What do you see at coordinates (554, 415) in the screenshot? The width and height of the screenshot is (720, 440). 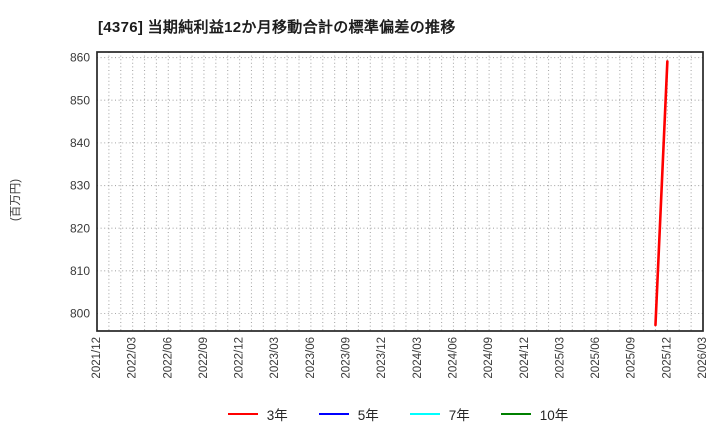 I see `legend-label: 10年` at bounding box center [554, 415].